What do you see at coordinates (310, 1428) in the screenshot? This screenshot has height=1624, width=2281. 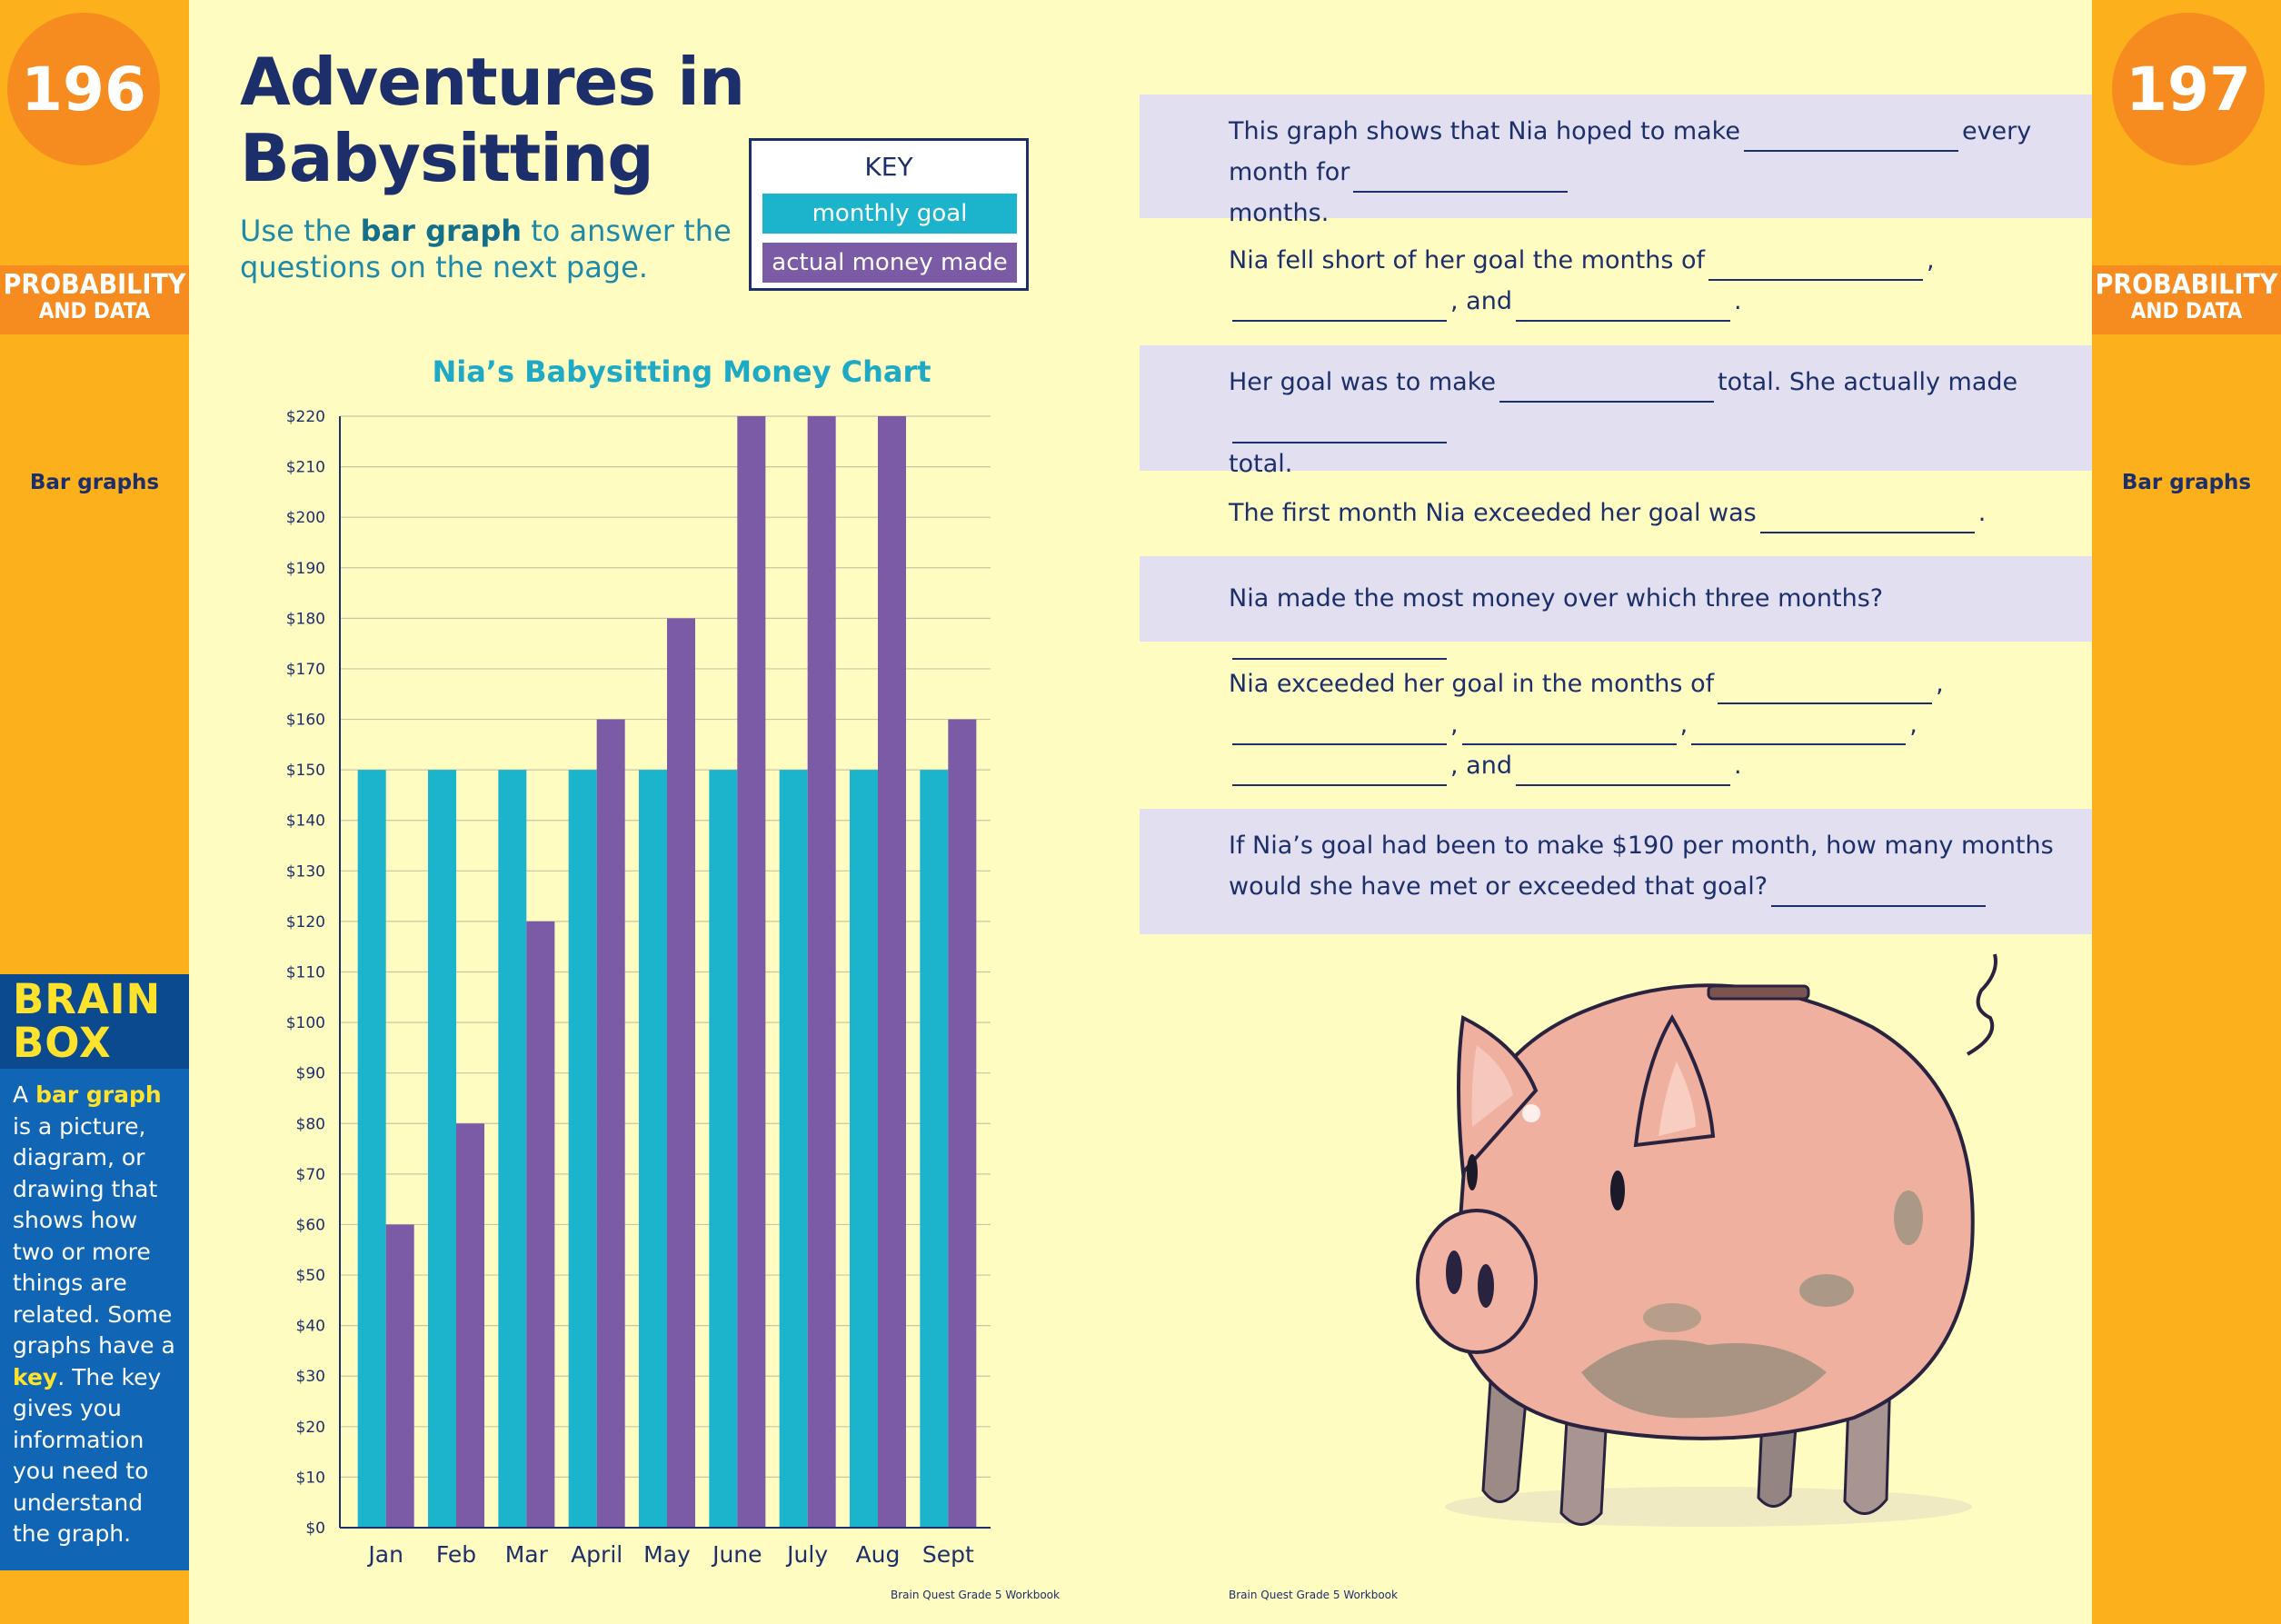 I see `y-tick-label: $20` at bounding box center [310, 1428].